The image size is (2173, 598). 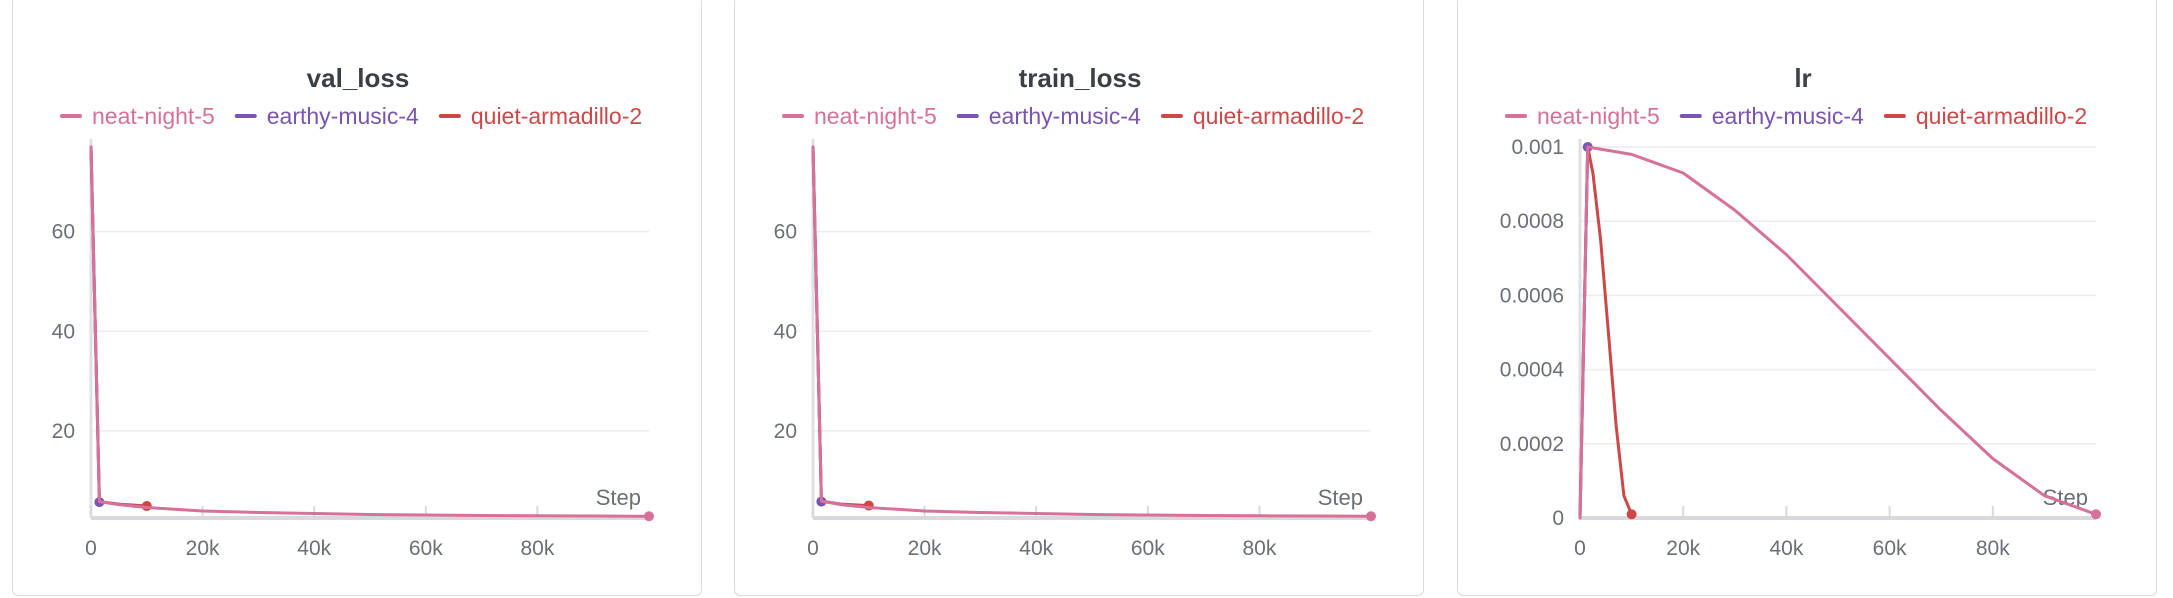 I want to click on chart2-title: lr, so click(x=1802, y=78).